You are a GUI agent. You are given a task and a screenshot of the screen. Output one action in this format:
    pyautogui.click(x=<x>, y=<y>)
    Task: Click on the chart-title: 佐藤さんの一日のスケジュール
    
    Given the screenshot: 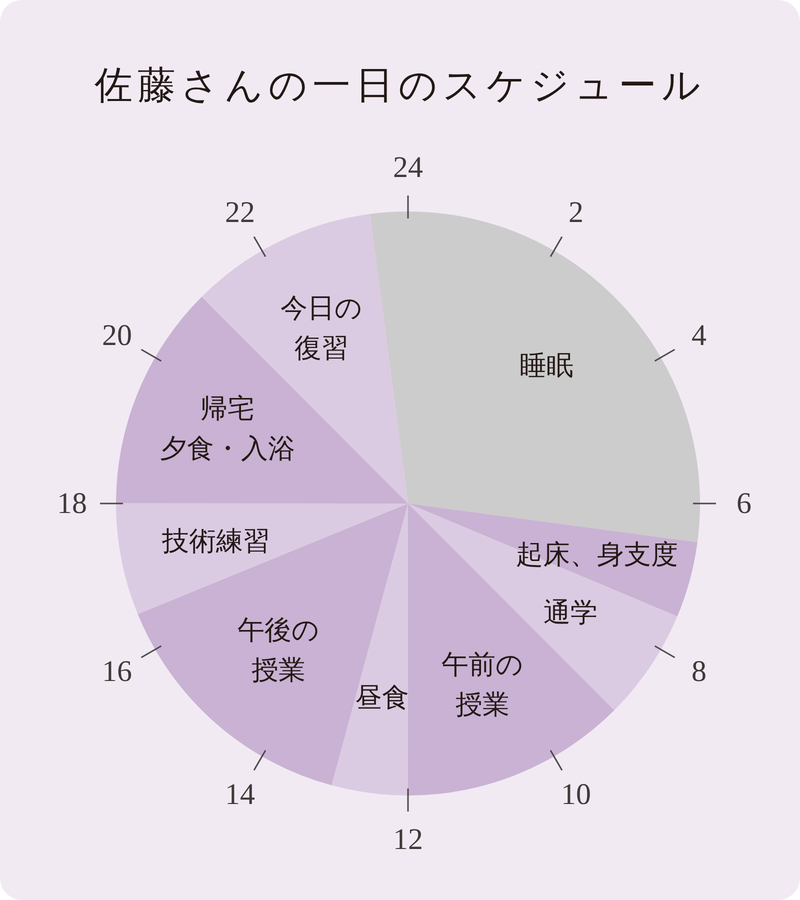 What is the action you would take?
    pyautogui.click(x=400, y=84)
    